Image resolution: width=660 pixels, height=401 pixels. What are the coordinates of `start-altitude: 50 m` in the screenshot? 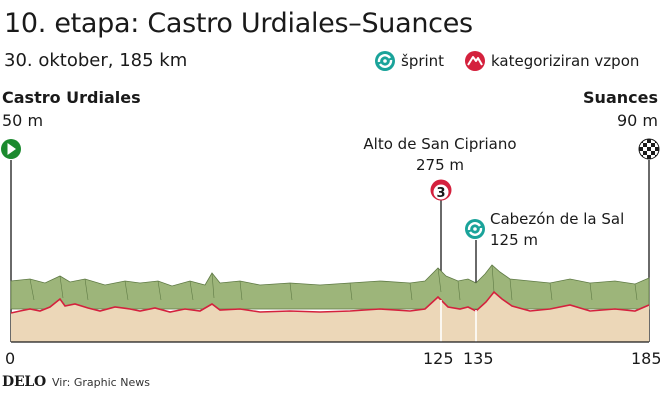 It's located at (23, 120).